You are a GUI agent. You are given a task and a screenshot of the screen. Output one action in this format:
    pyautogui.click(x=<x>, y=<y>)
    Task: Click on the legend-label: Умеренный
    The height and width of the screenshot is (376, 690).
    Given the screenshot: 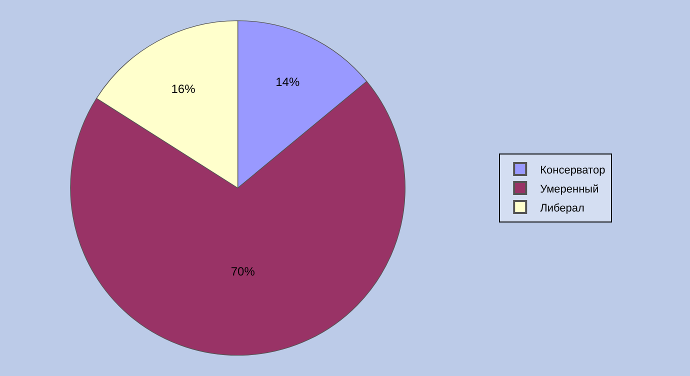 What is the action you would take?
    pyautogui.click(x=569, y=189)
    